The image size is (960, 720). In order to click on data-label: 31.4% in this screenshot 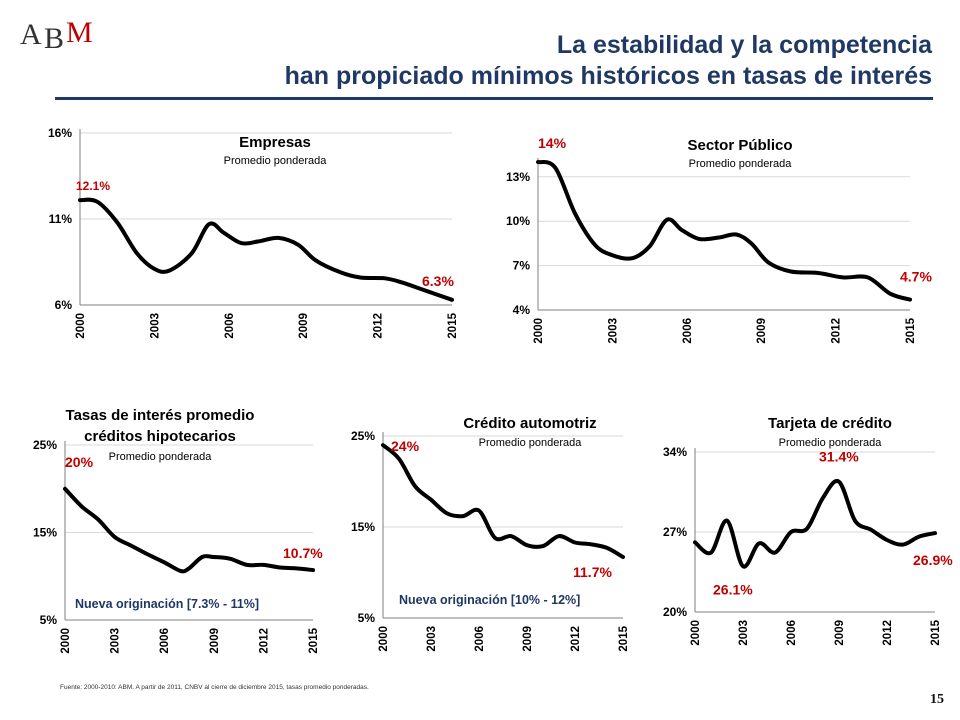, I will do `click(839, 457)`.